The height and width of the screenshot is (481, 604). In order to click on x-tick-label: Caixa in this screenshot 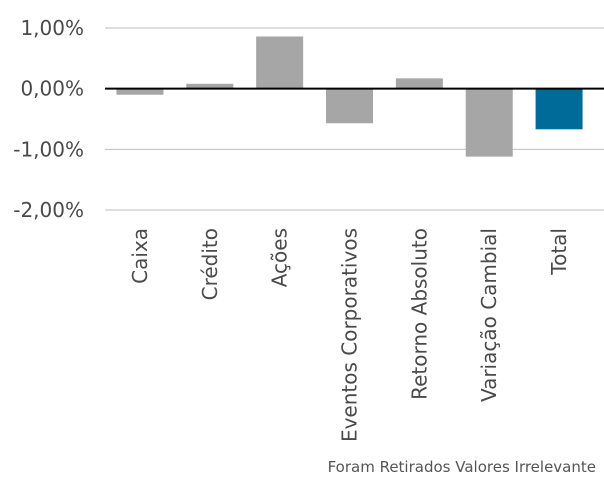, I will do `click(140, 256)`.